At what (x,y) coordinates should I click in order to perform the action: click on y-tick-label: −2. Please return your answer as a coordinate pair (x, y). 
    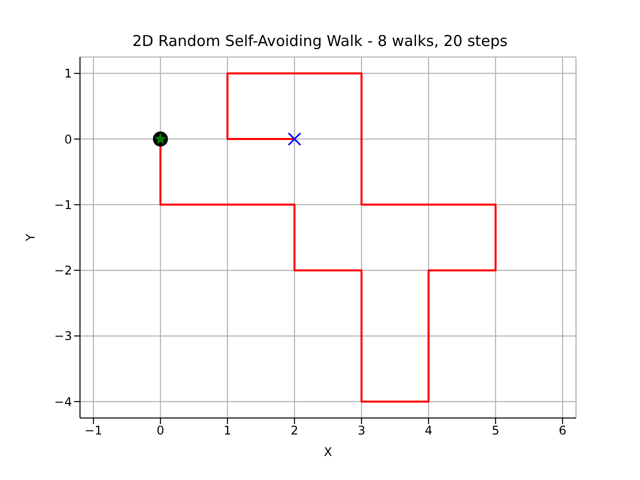
    Looking at the image, I should click on (63, 271).